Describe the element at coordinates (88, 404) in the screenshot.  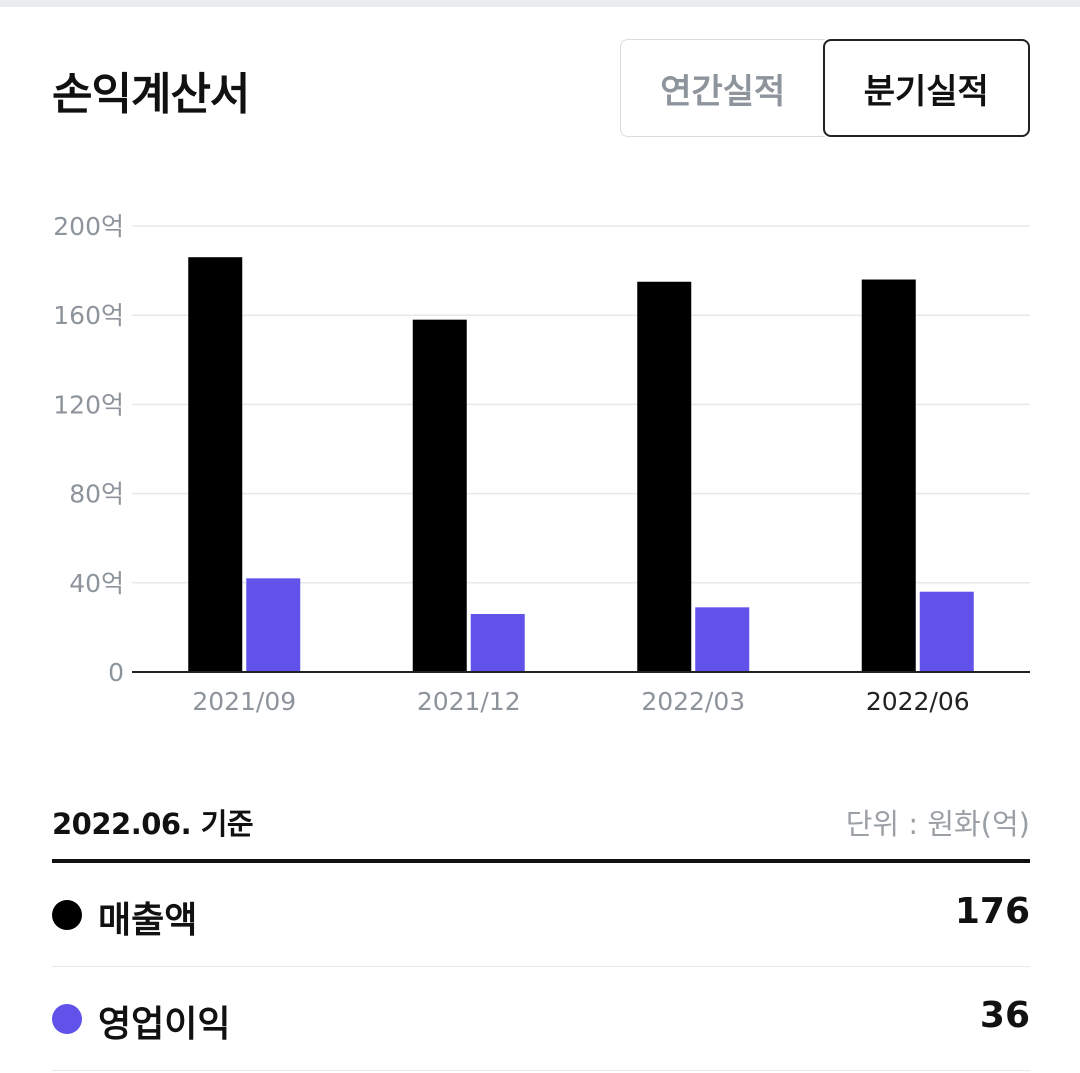
I see `y-tick-label: 120억` at that location.